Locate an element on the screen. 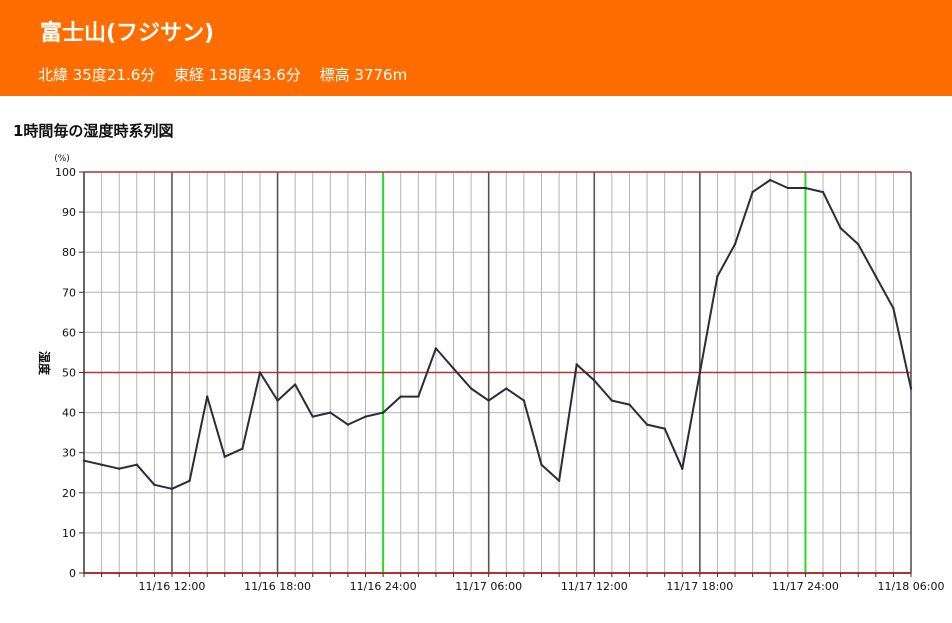 Image resolution: width=952 pixels, height=623 pixels. x-tick-label: 11/17 12:00 is located at coordinates (594, 586).